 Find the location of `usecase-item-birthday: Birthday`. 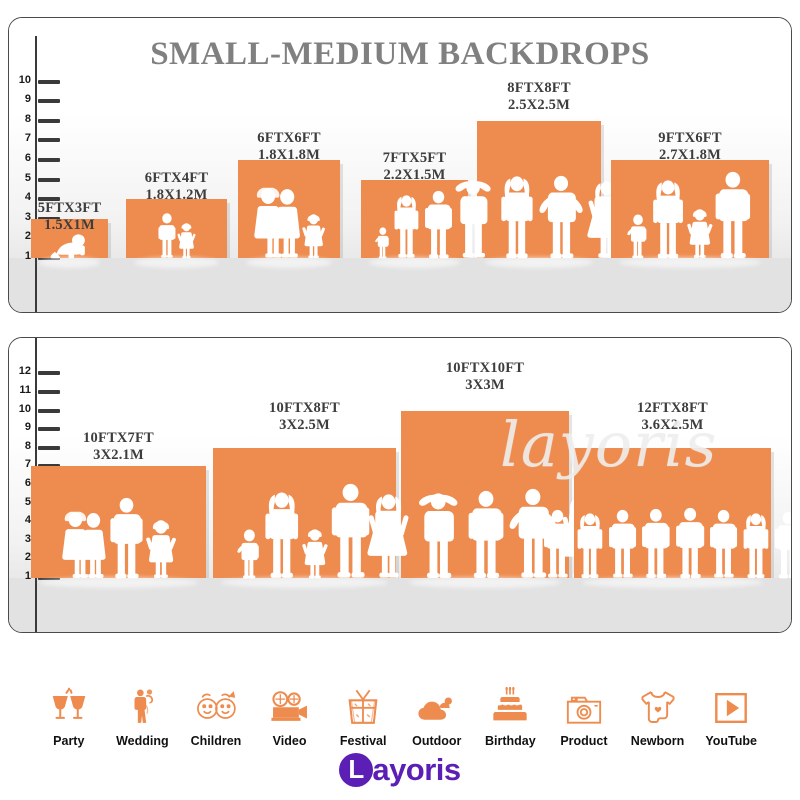

usecase-item-birthday: Birthday is located at coordinates (511, 712).